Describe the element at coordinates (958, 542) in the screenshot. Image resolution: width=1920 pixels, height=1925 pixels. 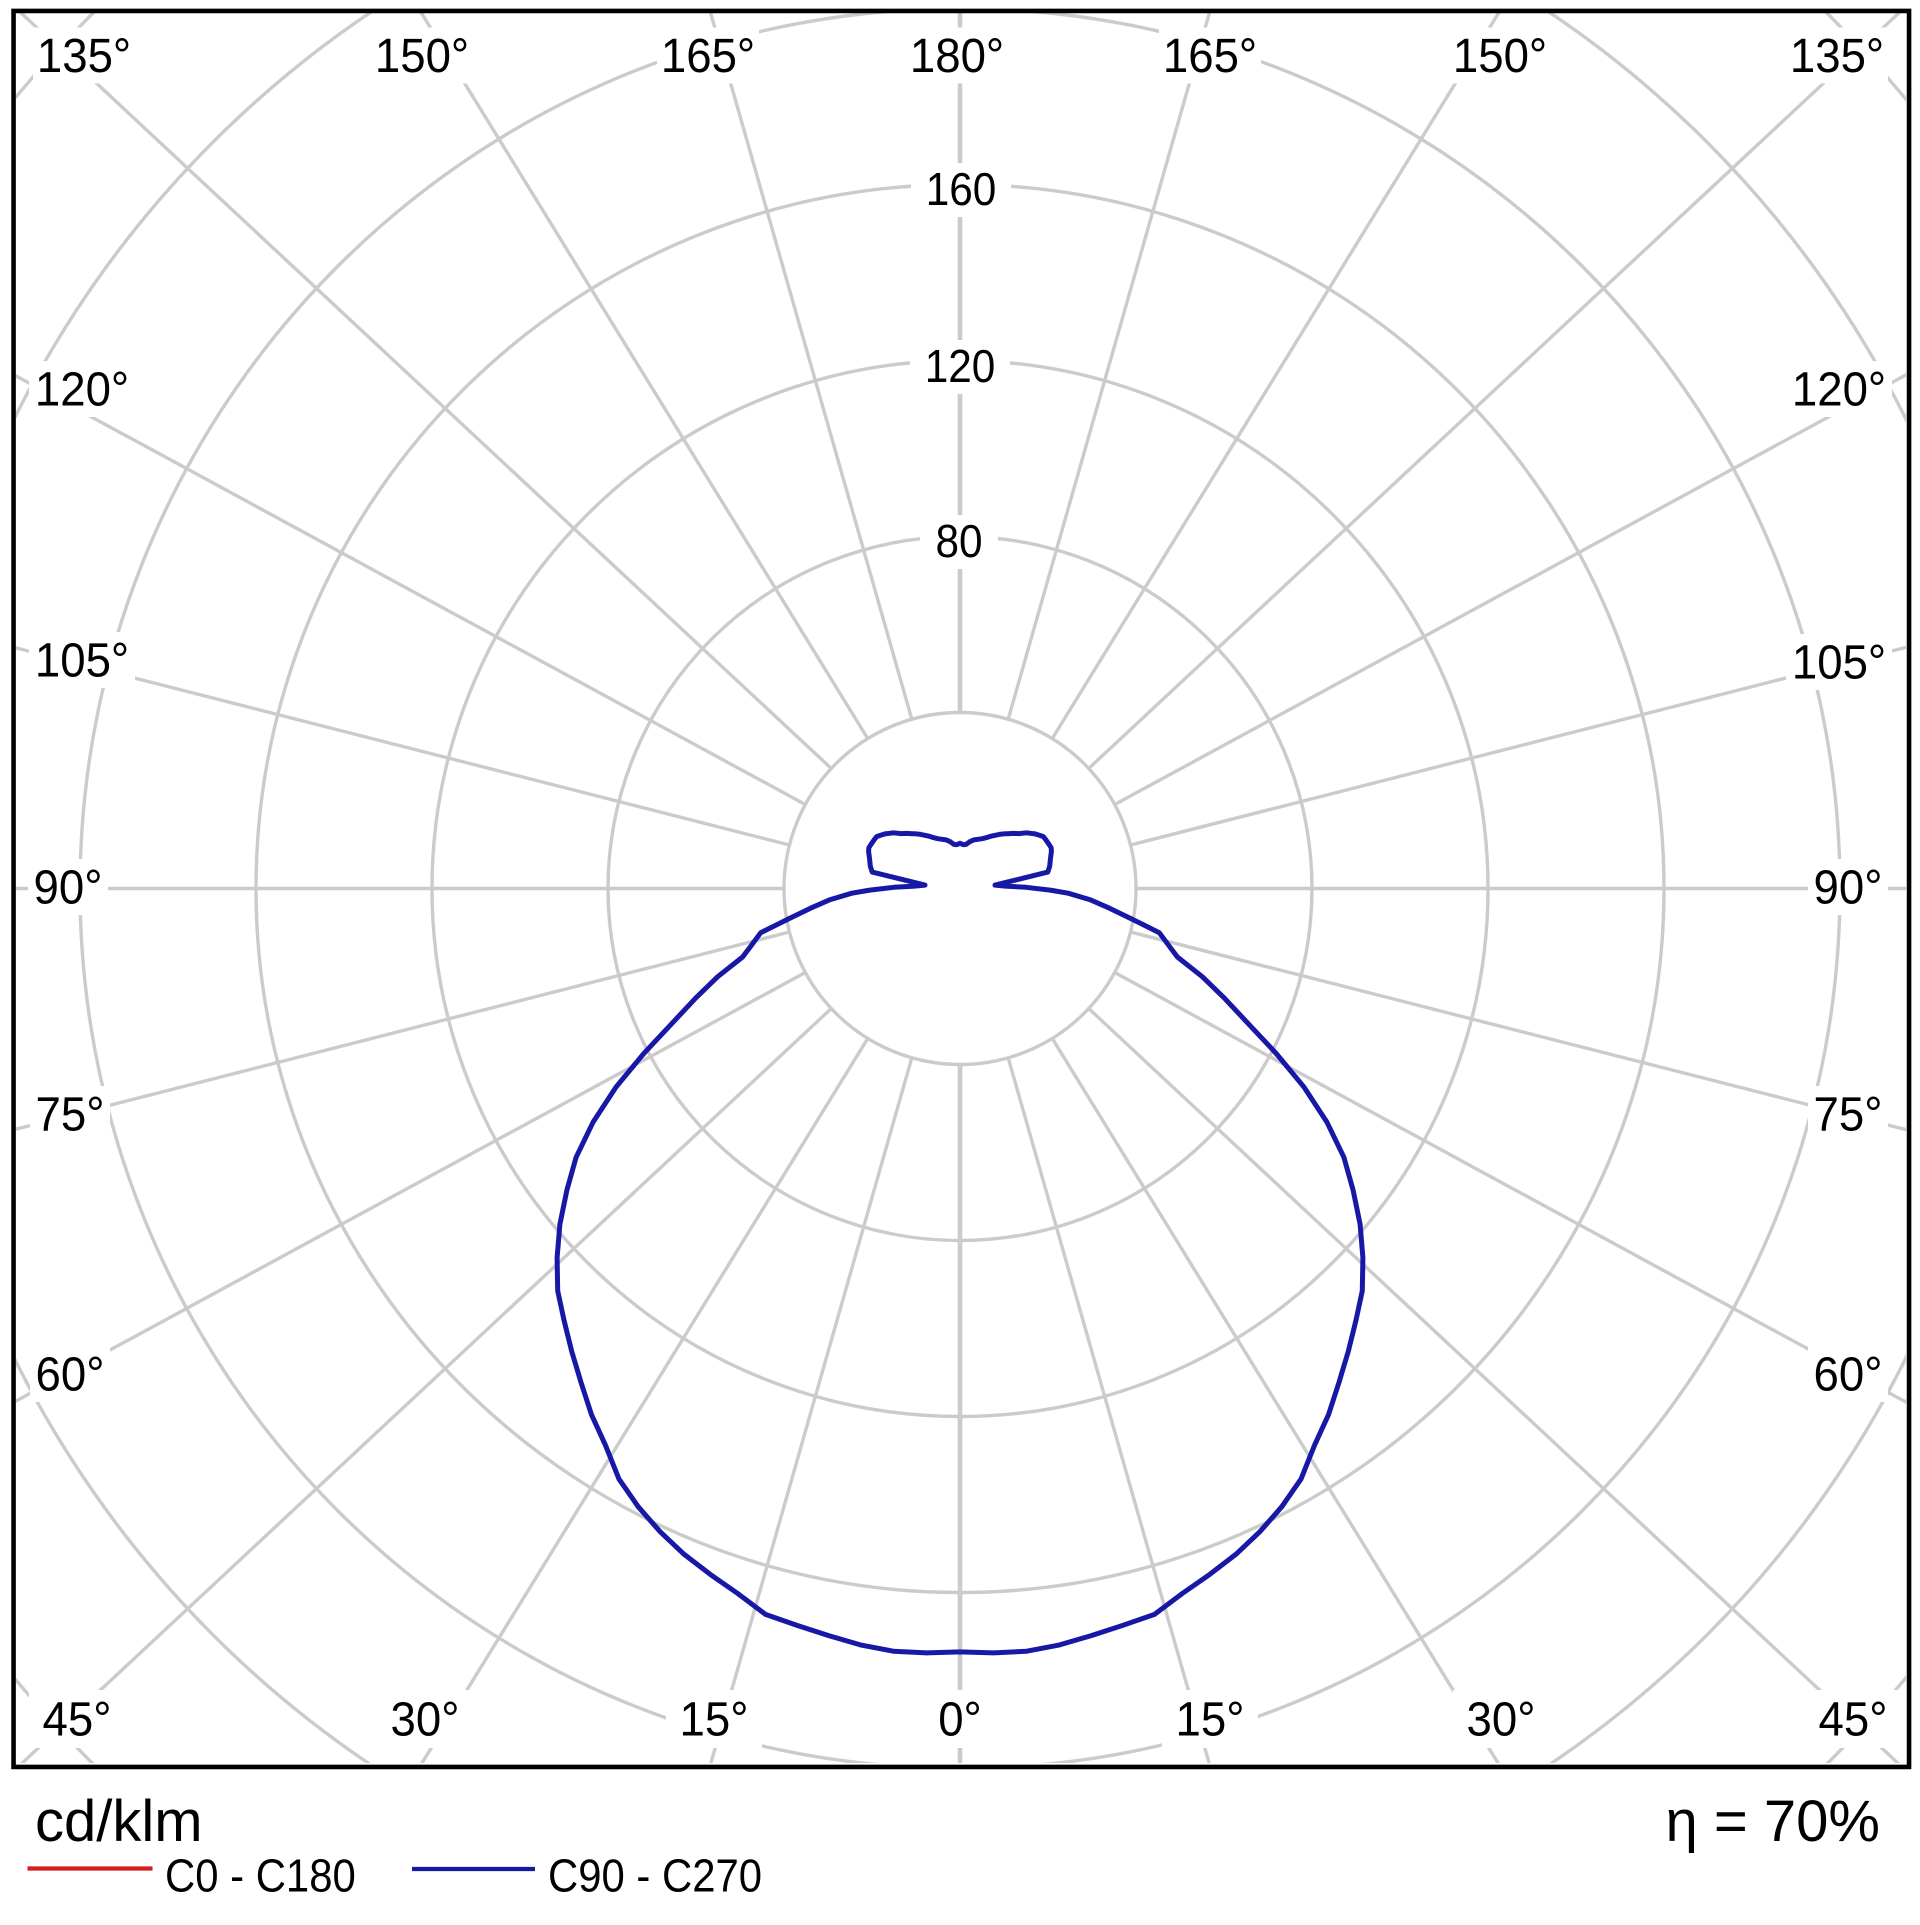
I see `svg-text: 80` at that location.